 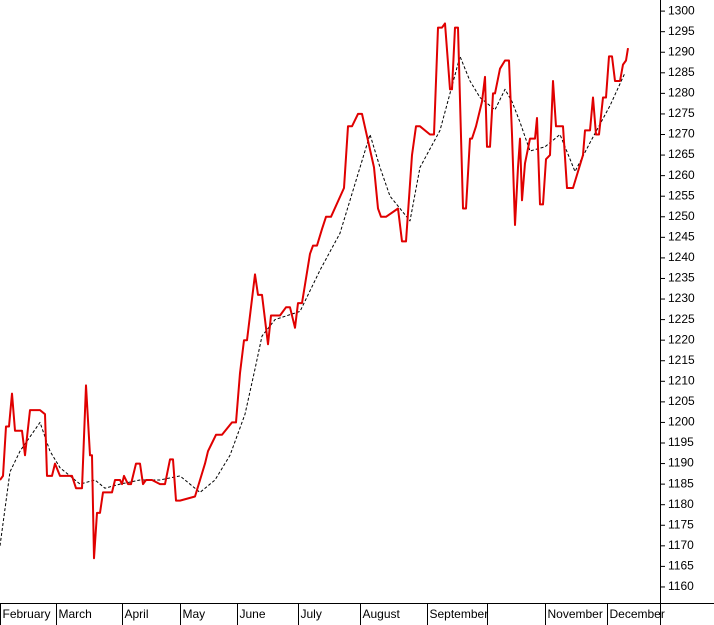 What do you see at coordinates (681, 339) in the screenshot?
I see `y-tick-label: 1220` at bounding box center [681, 339].